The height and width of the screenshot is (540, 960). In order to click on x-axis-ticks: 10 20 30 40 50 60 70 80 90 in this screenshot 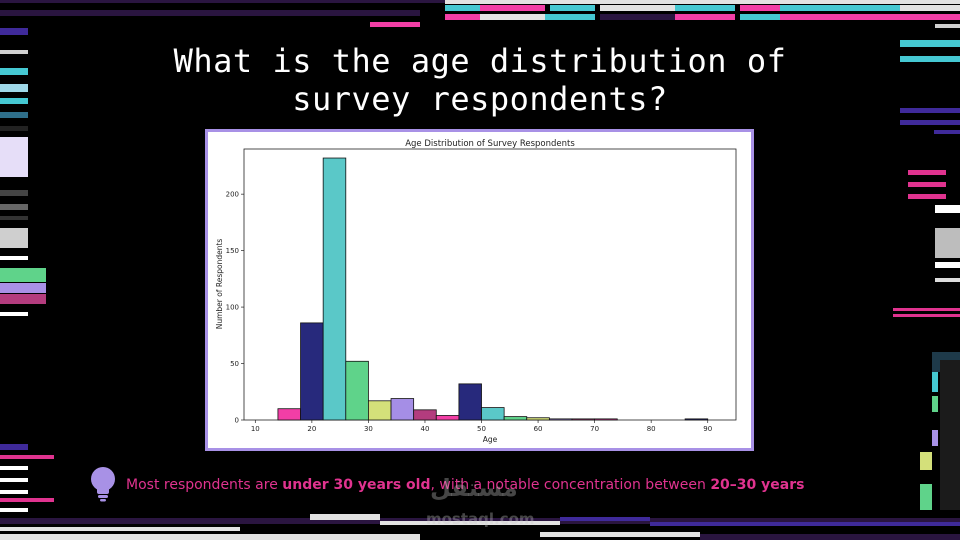, I will do `click(481, 426)`.